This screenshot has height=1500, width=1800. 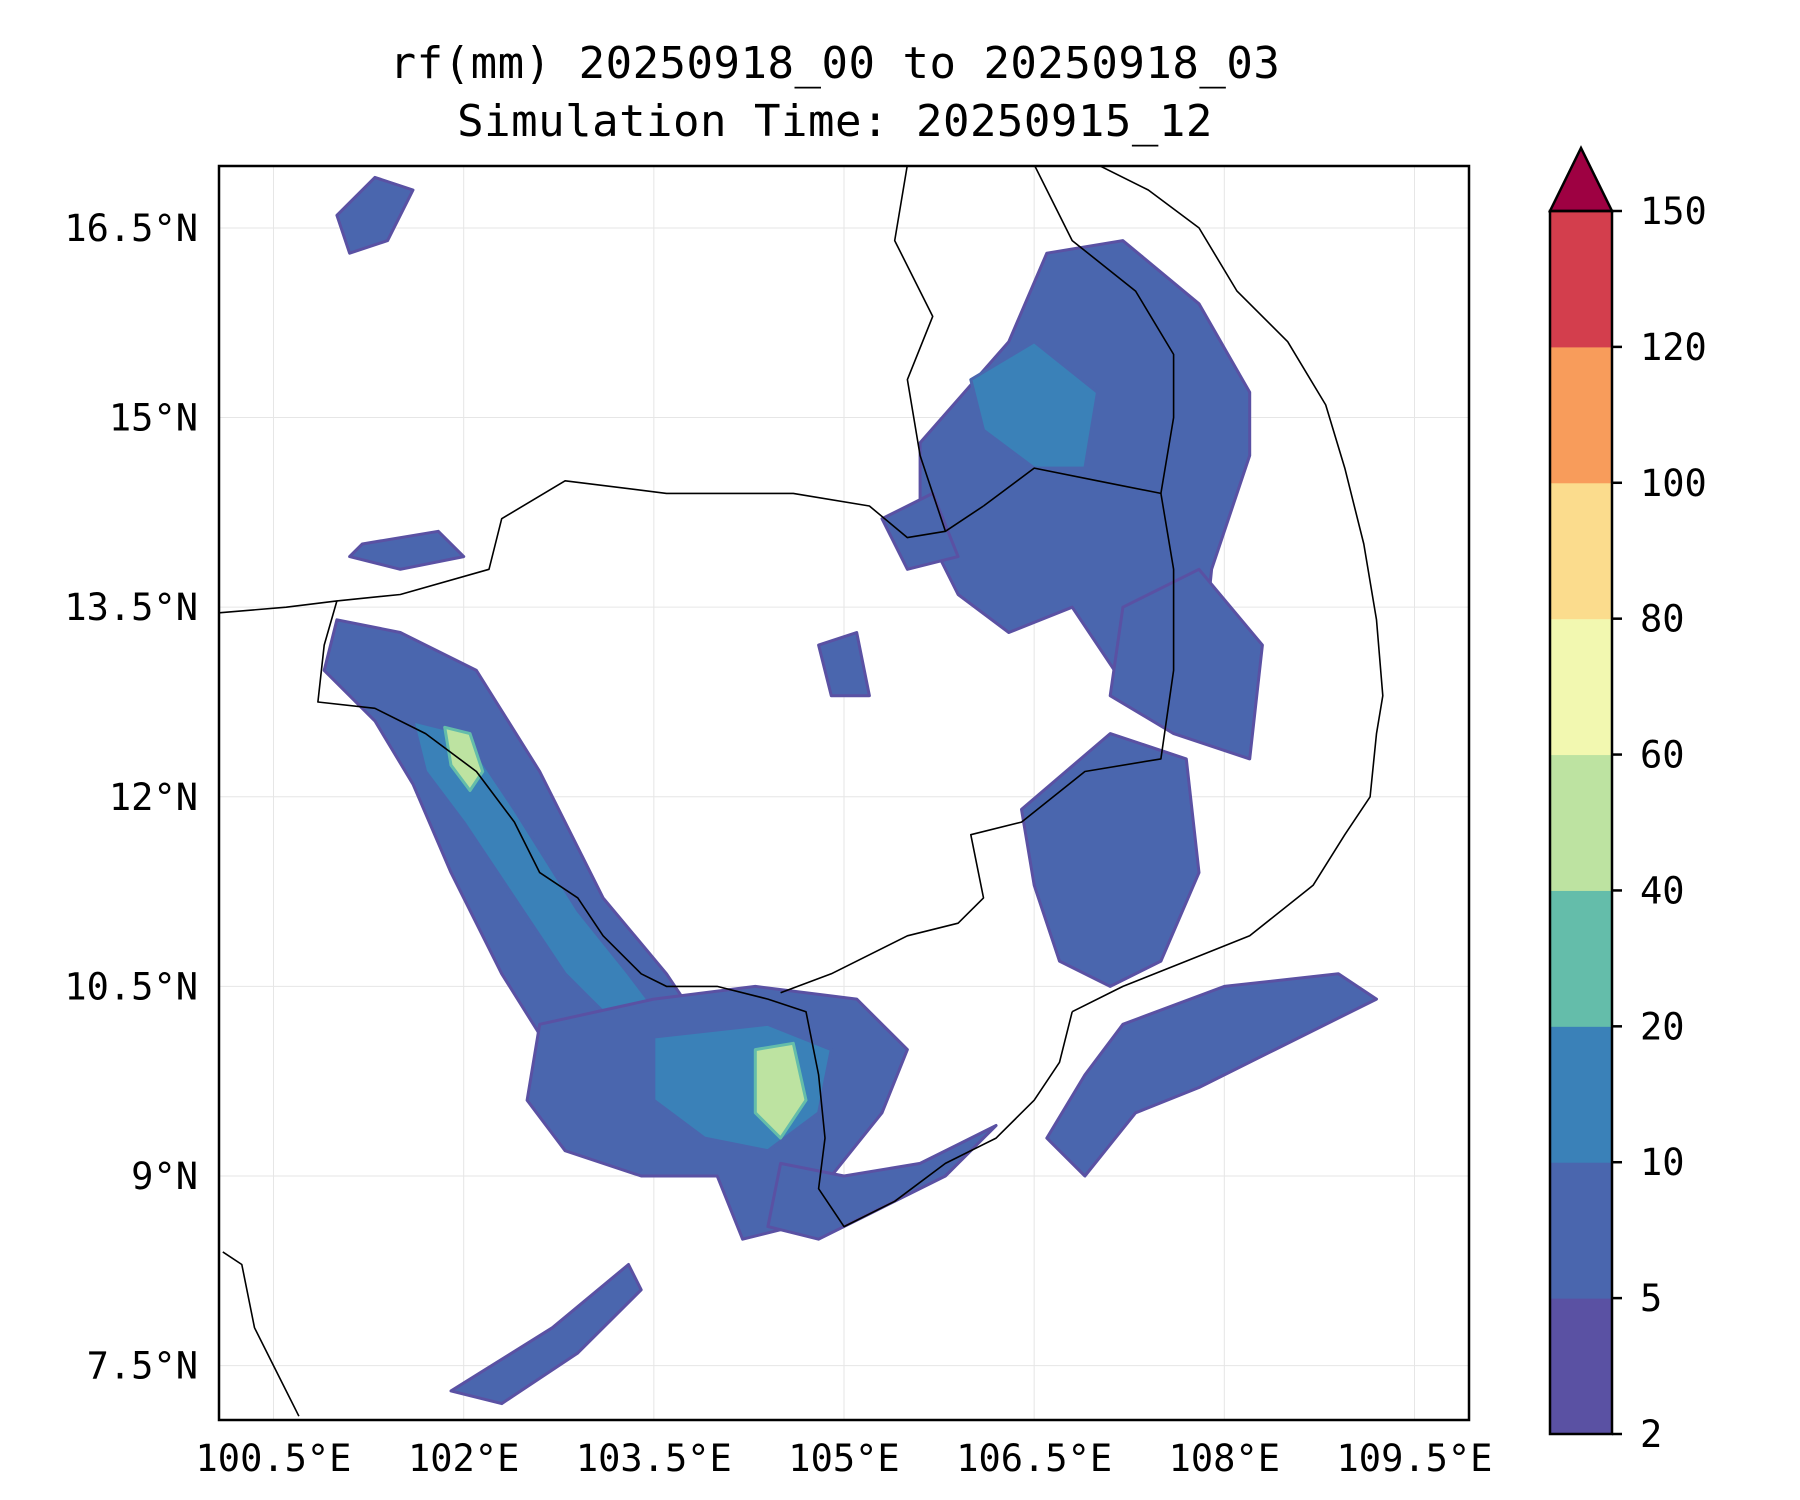 What do you see at coordinates (1104, 330) in the screenshot?
I see `border-laos-vietnam` at bounding box center [1104, 330].